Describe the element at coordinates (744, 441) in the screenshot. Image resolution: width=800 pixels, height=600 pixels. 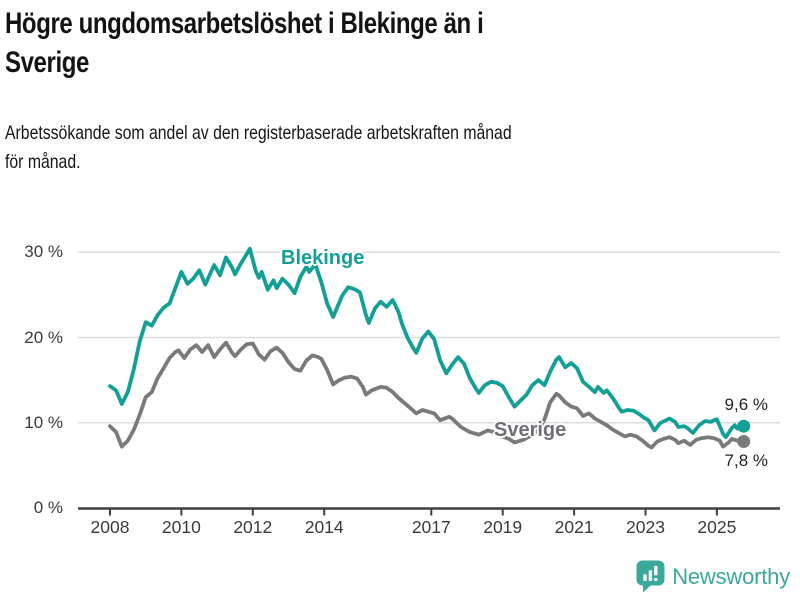
I see `series-end-dot-sverige` at that location.